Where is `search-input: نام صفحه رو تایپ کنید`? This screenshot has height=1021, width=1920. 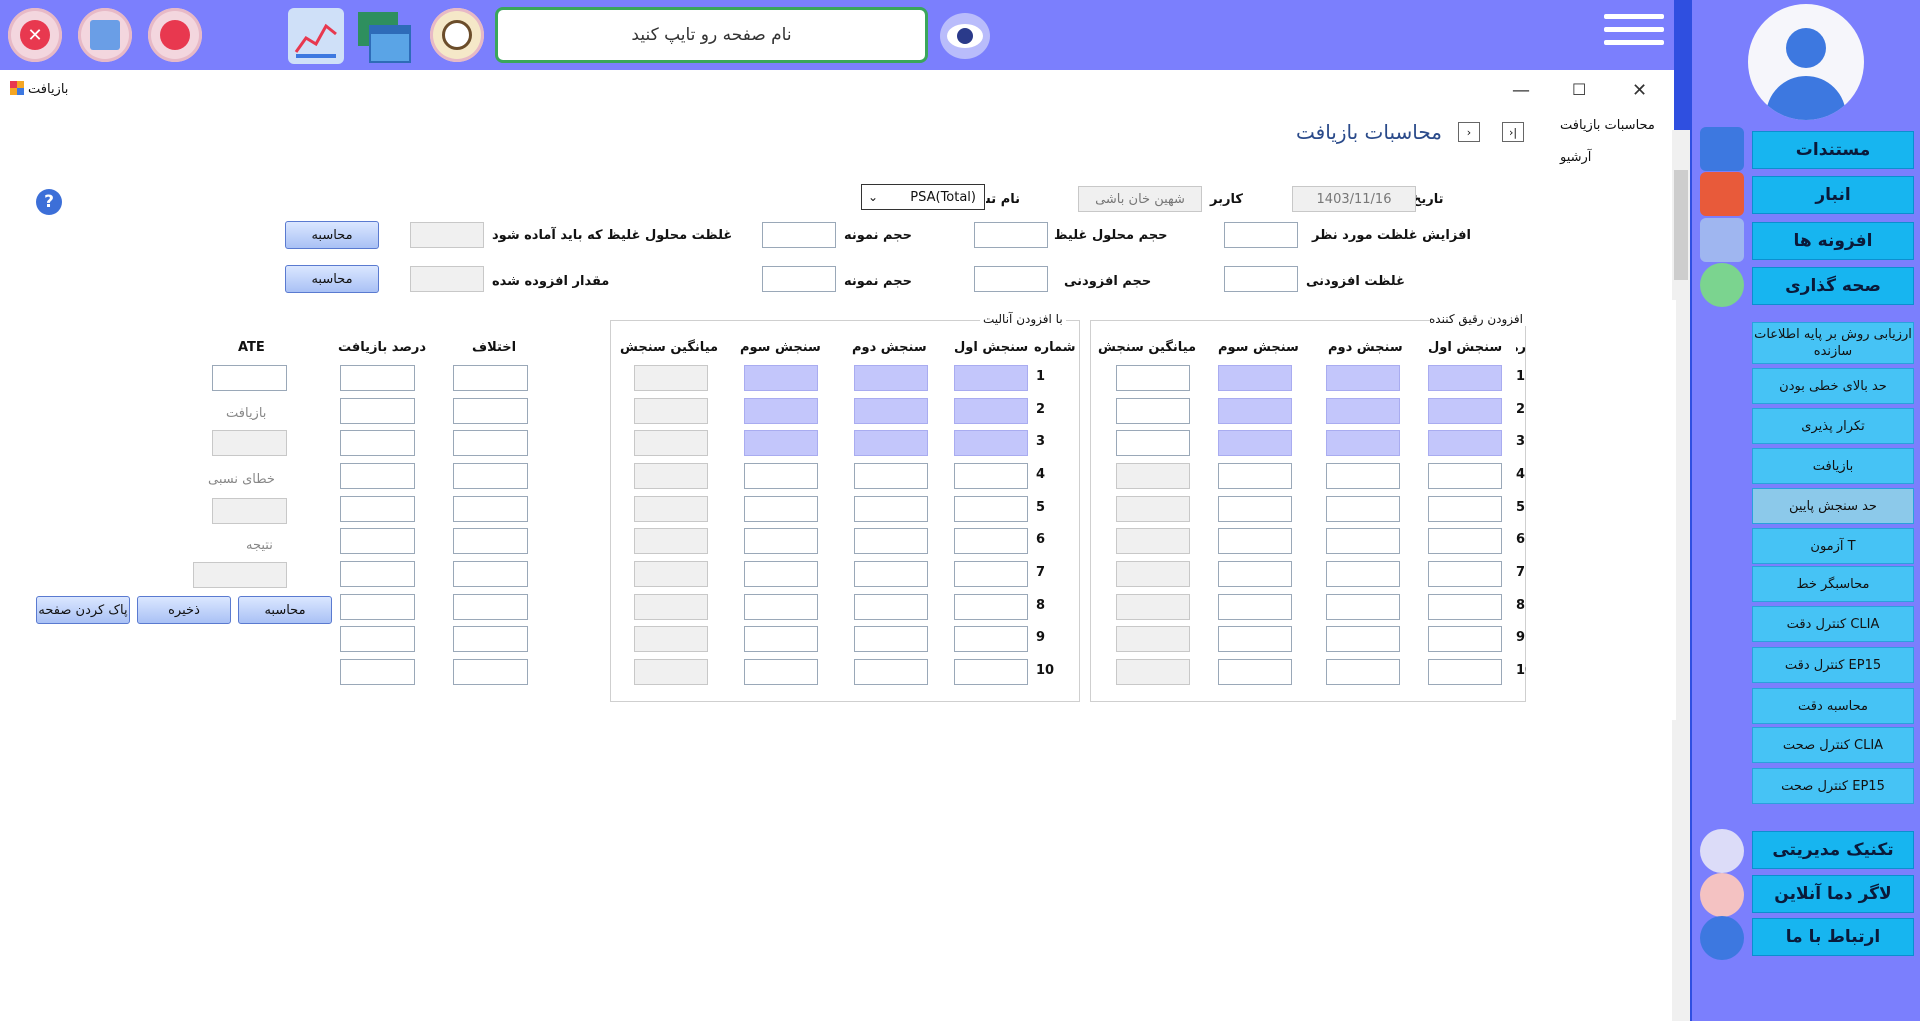 search-input: نام صفحه رو تایپ کنید is located at coordinates (711, 35).